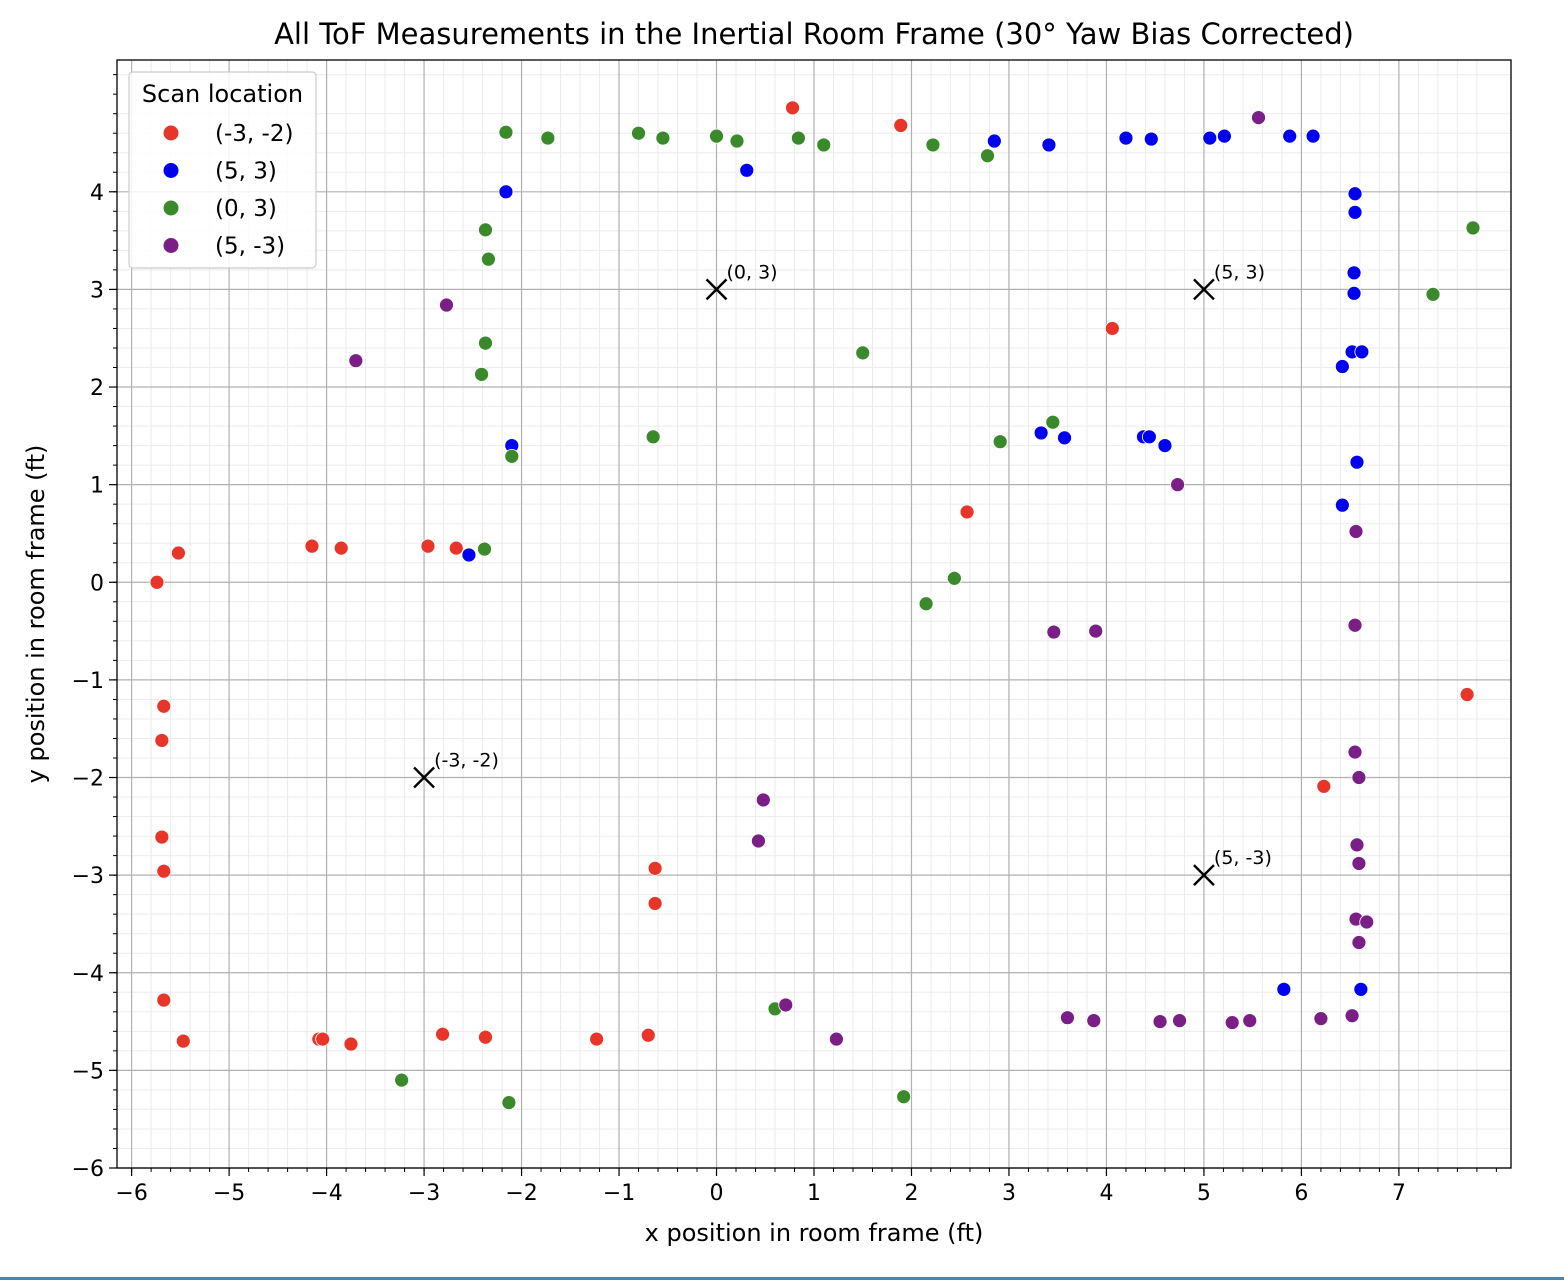 The image size is (1564, 1285). I want to click on x-tick-label: 1, so click(814, 1193).